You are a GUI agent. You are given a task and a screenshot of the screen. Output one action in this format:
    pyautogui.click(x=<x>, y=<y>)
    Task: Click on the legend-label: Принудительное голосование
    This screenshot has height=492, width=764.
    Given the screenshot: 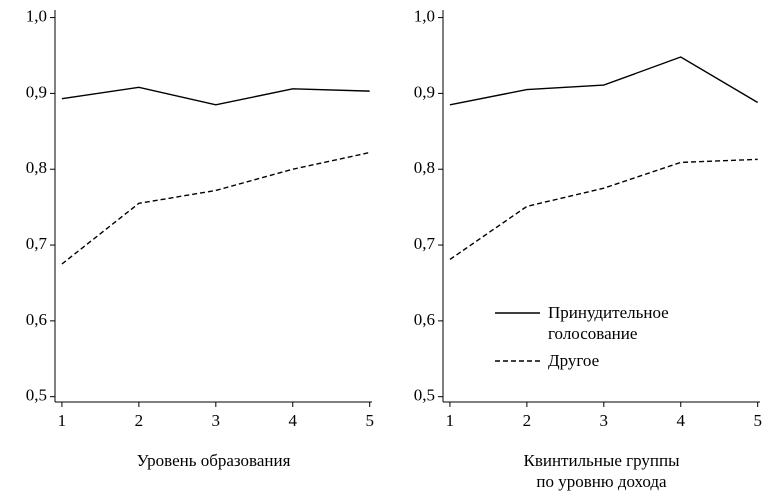 What is the action you would take?
    pyautogui.click(x=608, y=323)
    